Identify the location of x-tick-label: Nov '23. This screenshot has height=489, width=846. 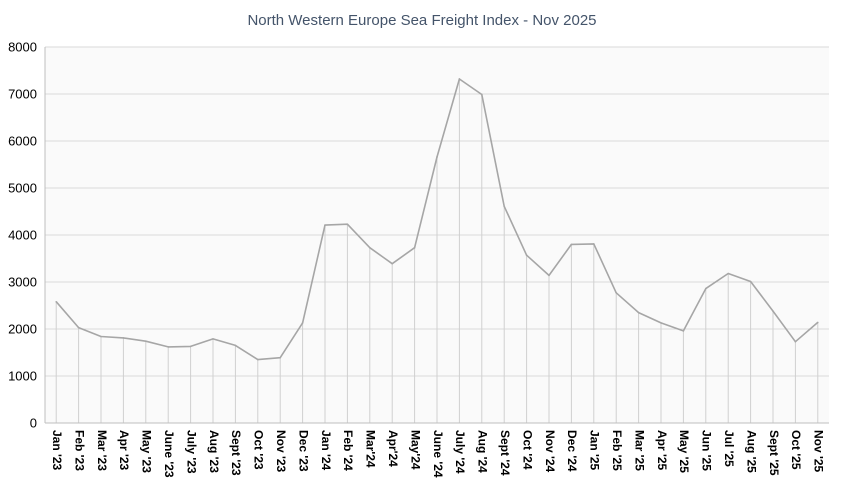
(281, 451).